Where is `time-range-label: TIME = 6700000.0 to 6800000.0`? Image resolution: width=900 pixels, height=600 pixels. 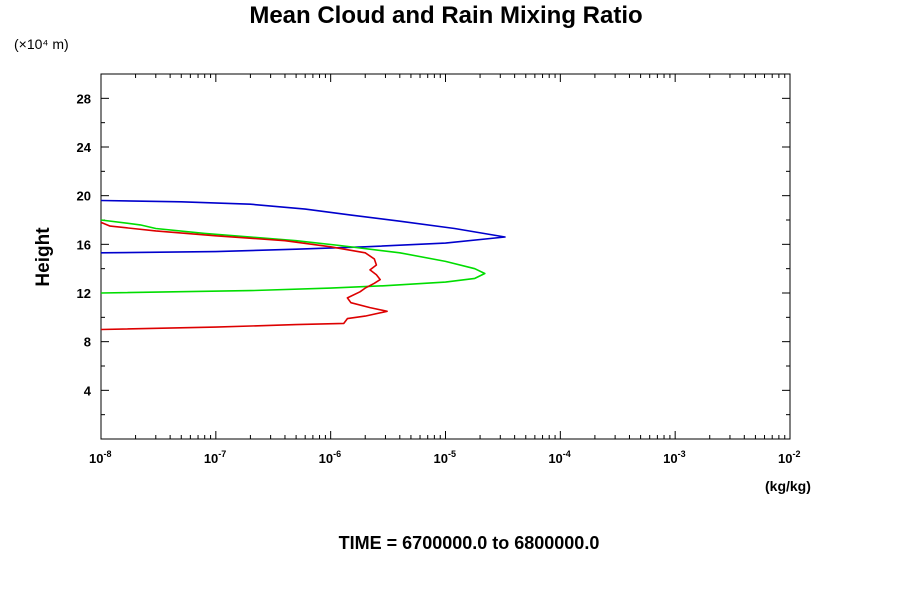
time-range-label: TIME = 6700000.0 to 6800000.0 is located at coordinates (469, 543).